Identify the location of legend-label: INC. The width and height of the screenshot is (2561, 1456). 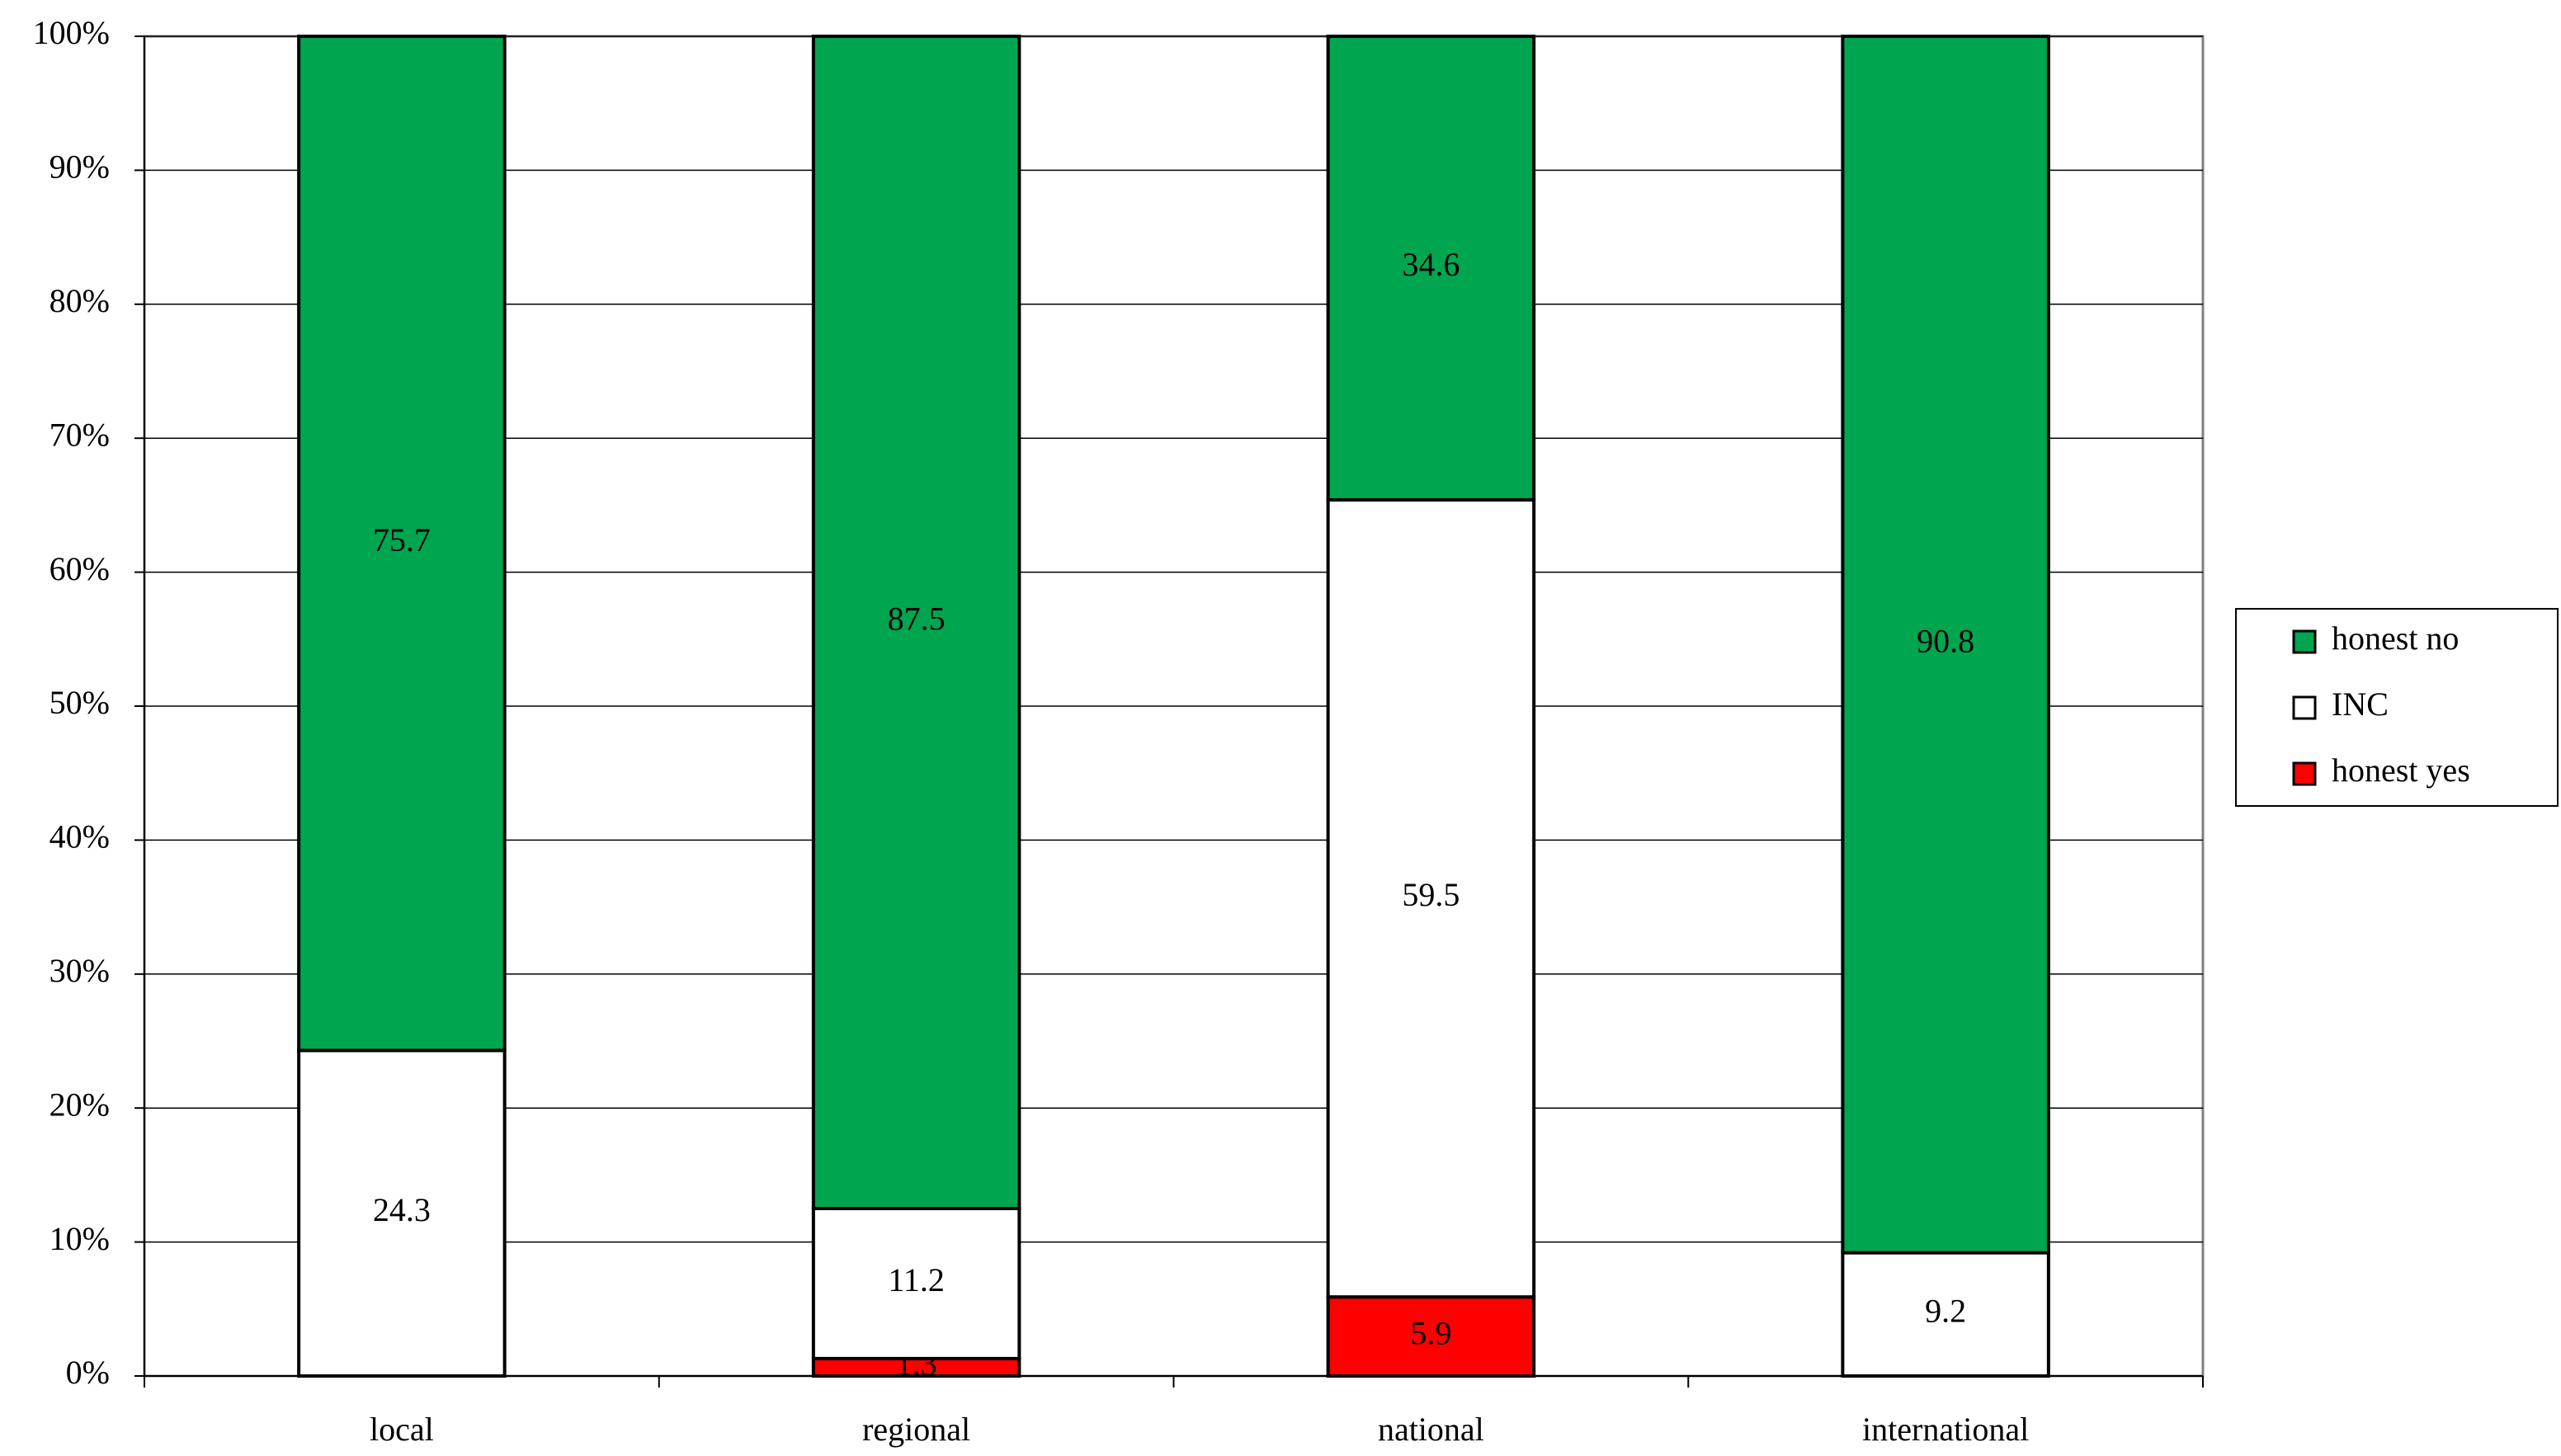
(2360, 704).